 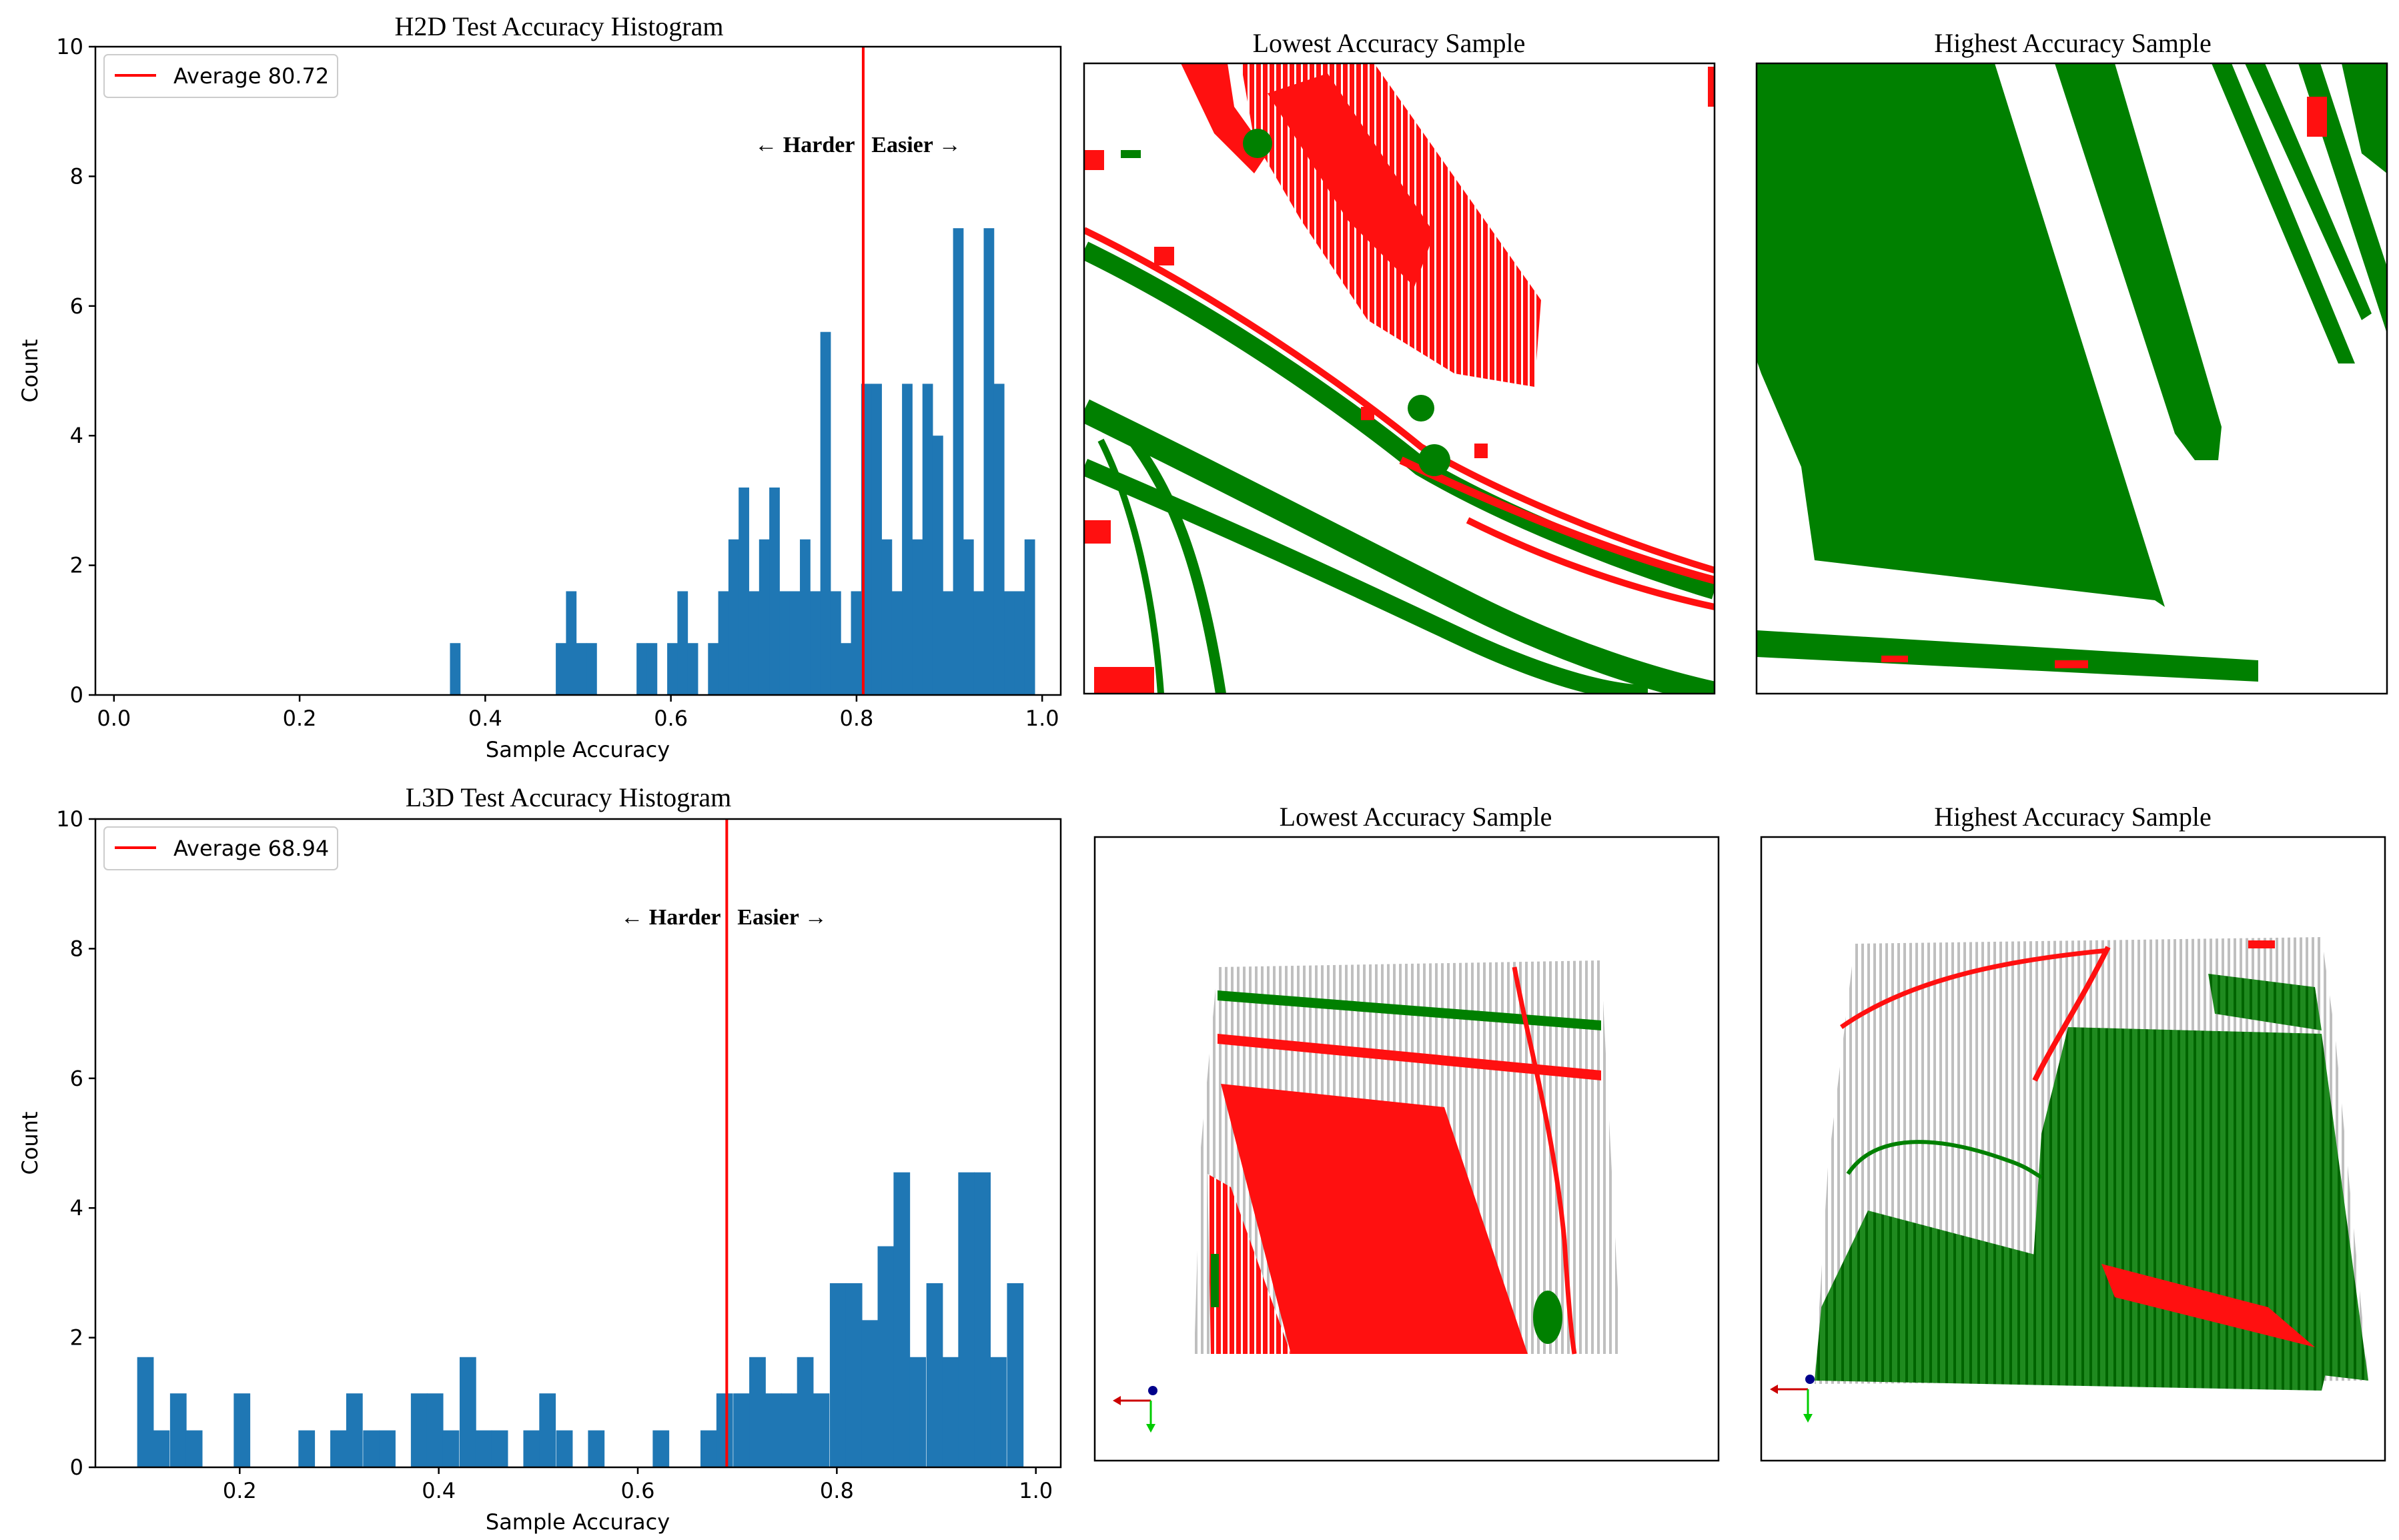 What do you see at coordinates (580, 1320) in the screenshot?
I see `l3d-bars` at bounding box center [580, 1320].